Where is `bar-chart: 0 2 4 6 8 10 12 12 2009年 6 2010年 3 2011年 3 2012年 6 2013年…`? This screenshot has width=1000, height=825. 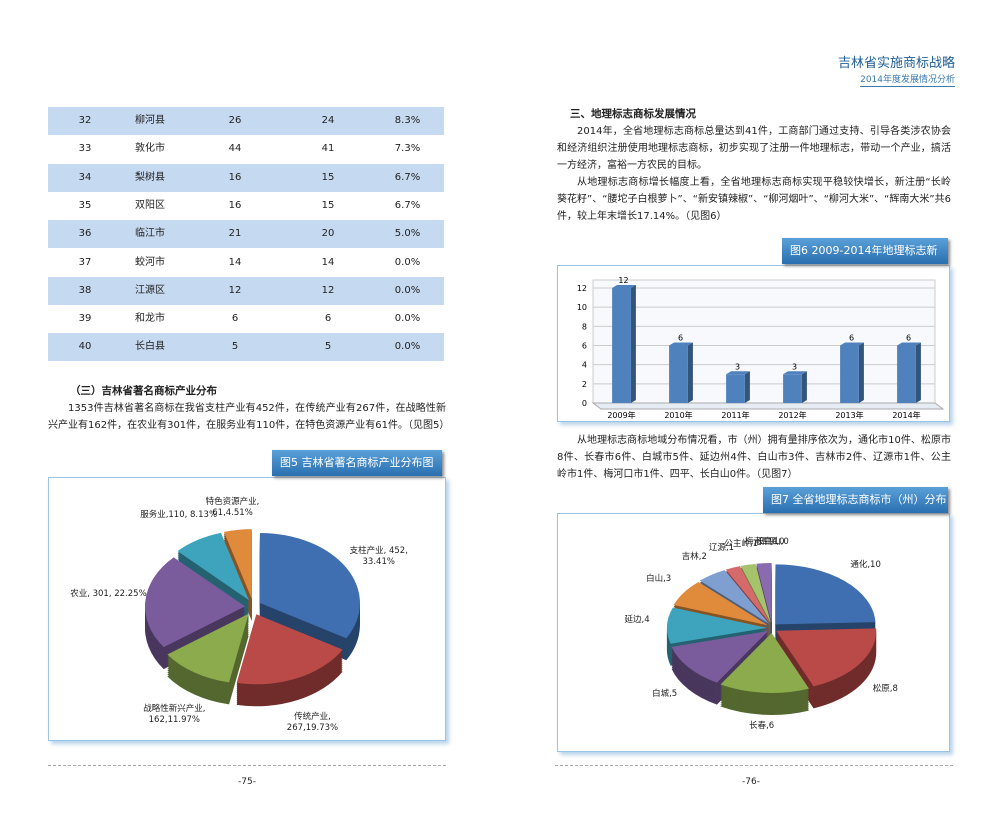
bar-chart: 0 2 4 6 8 10 12 12 2009年 6 2010年 3 2011年 3 2012年 6 2013年… is located at coordinates (761, 348).